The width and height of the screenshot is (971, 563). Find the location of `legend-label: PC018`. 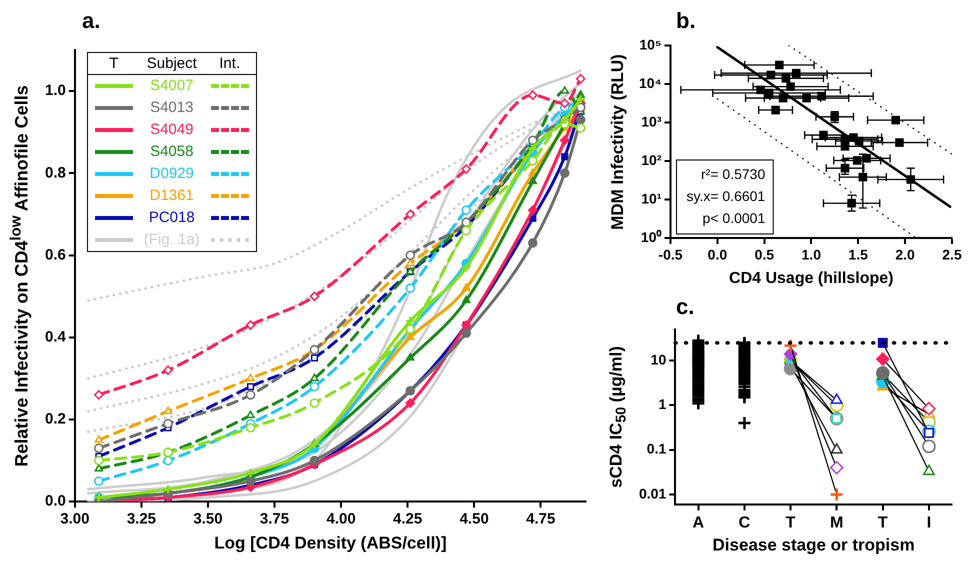

legend-label: PC018 is located at coordinates (172, 218).